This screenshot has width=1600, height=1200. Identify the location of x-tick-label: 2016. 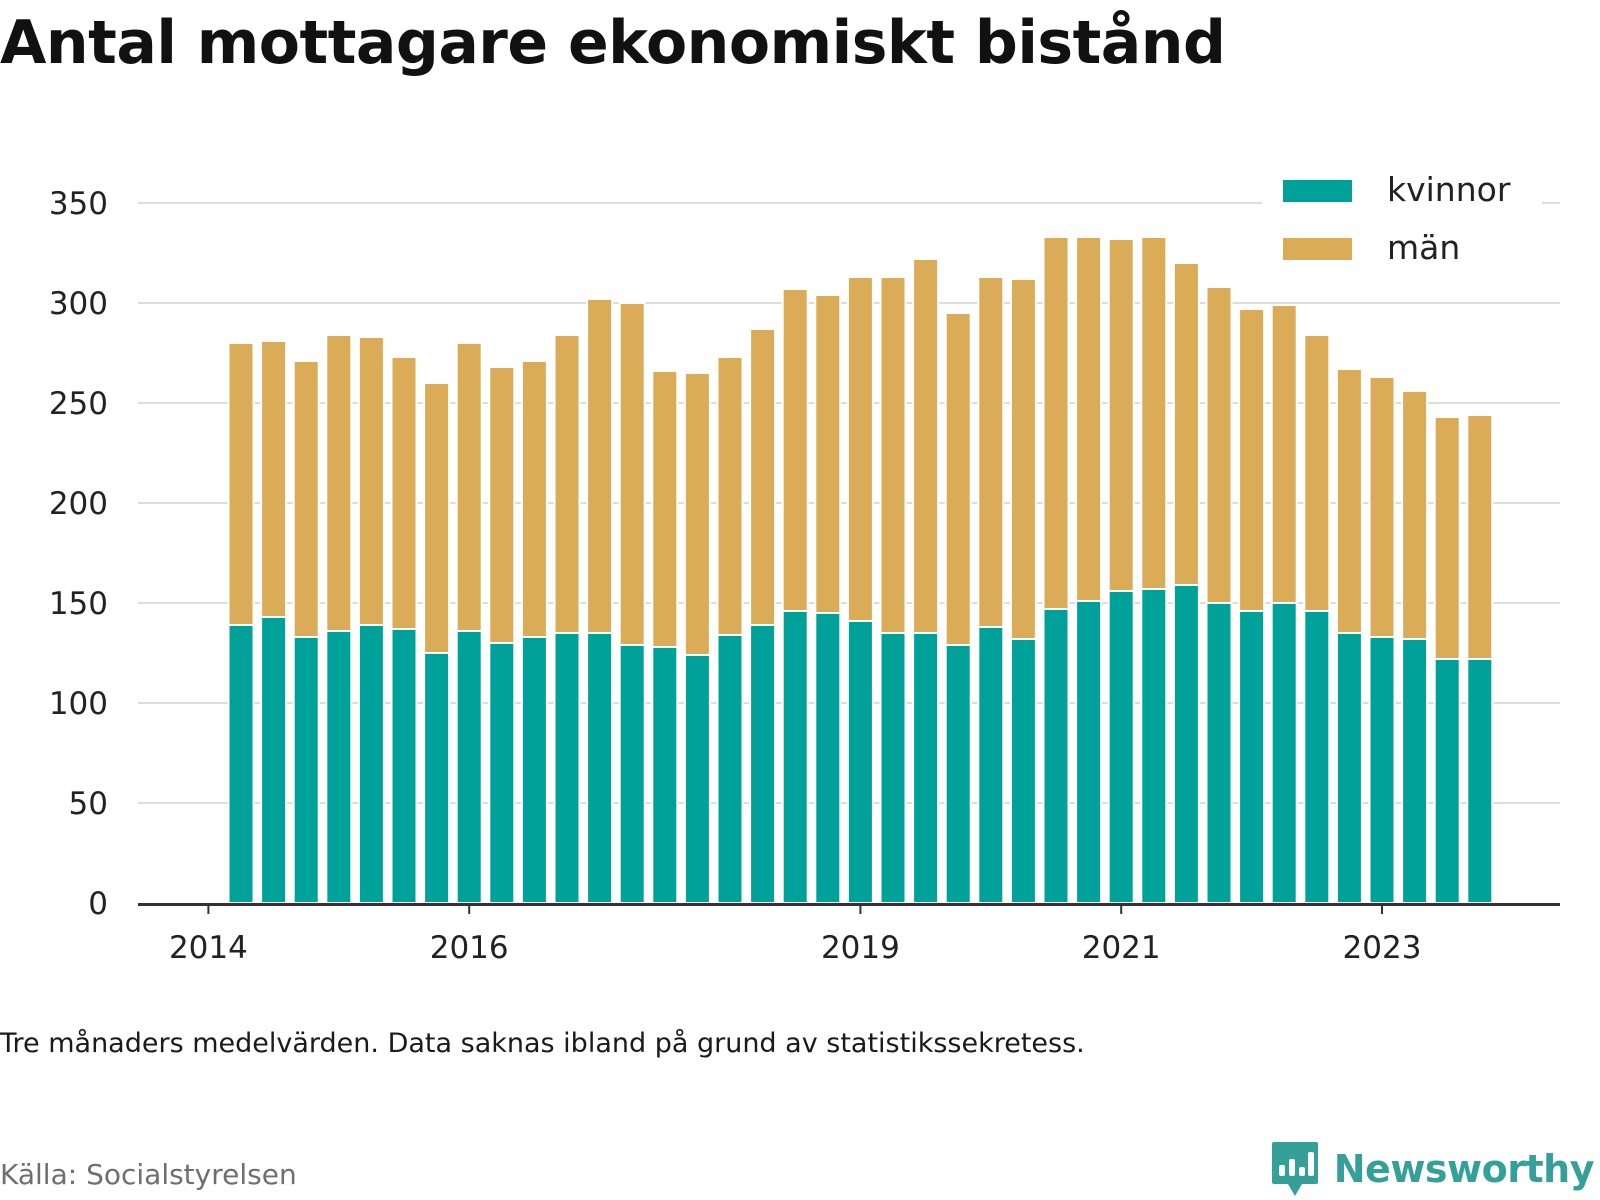
(469, 948).